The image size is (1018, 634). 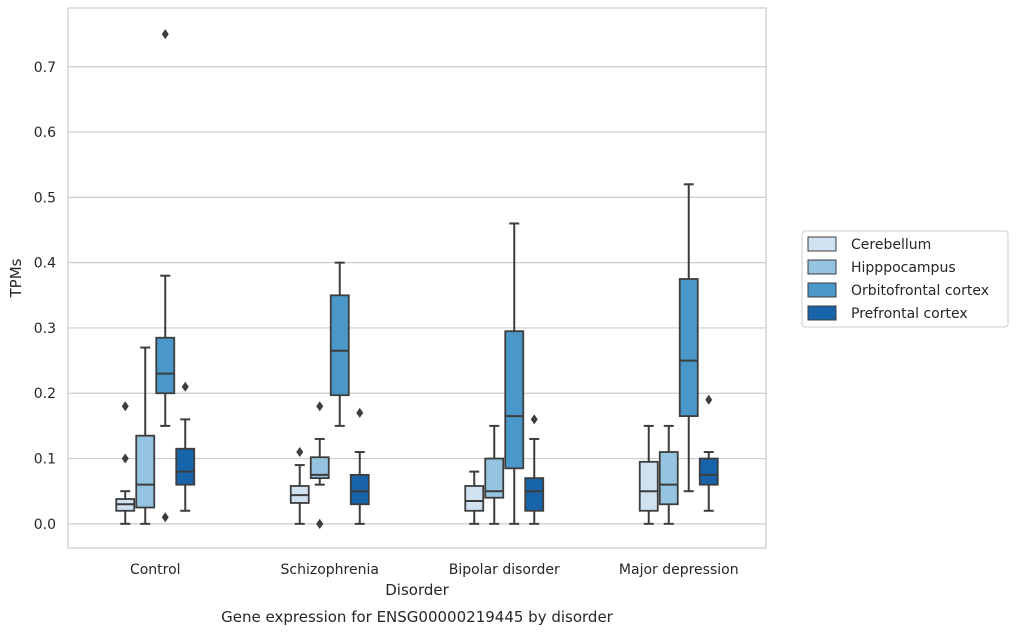 What do you see at coordinates (417, 590) in the screenshot?
I see `x-axis-label: Disorder` at bounding box center [417, 590].